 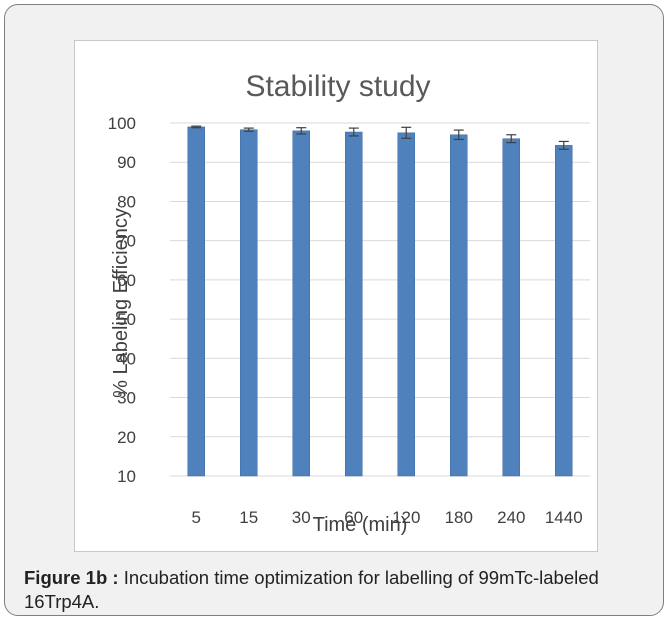 I want to click on y-tick-label: 60, so click(x=126, y=280).